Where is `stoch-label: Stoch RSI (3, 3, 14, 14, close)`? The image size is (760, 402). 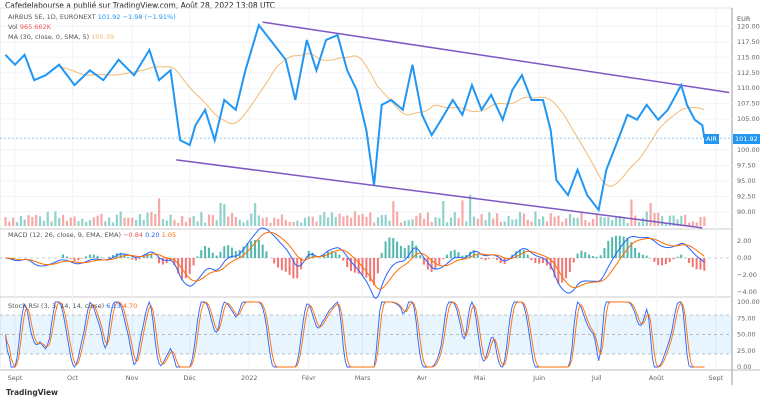 stoch-label: Stoch RSI (3, 3, 14, 14, close) is located at coordinates (56, 306).